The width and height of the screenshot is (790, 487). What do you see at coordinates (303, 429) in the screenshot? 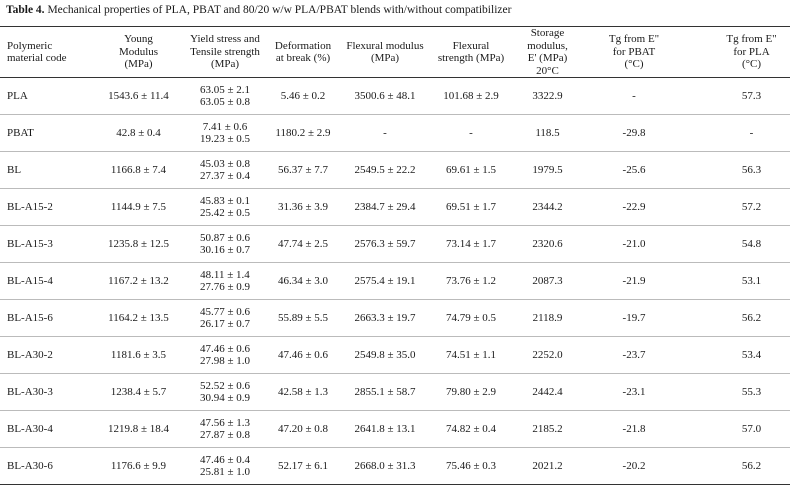
I see `table-cell: 47.20 ± 0.8` at bounding box center [303, 429].